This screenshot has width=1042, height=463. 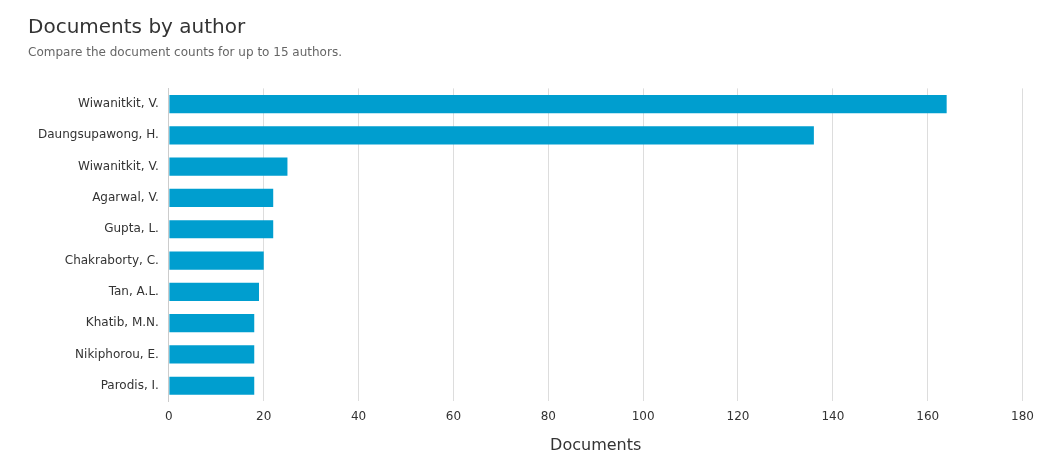 What do you see at coordinates (98, 134) in the screenshot?
I see `y-tick-label: Daungsupawong, H.` at bounding box center [98, 134].